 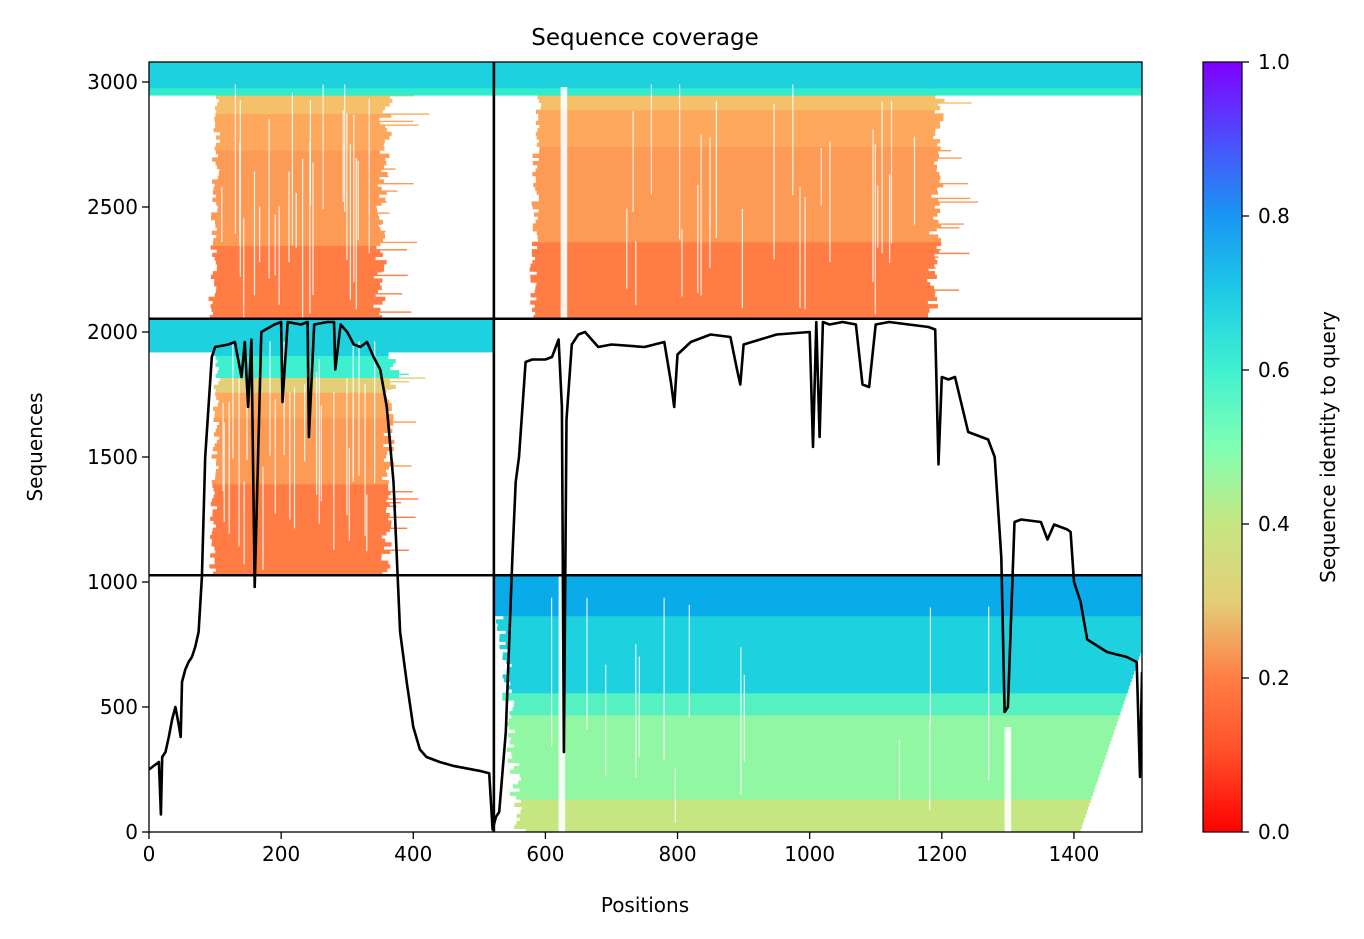 What do you see at coordinates (809, 854) in the screenshot?
I see `x-tick-label: 1000` at bounding box center [809, 854].